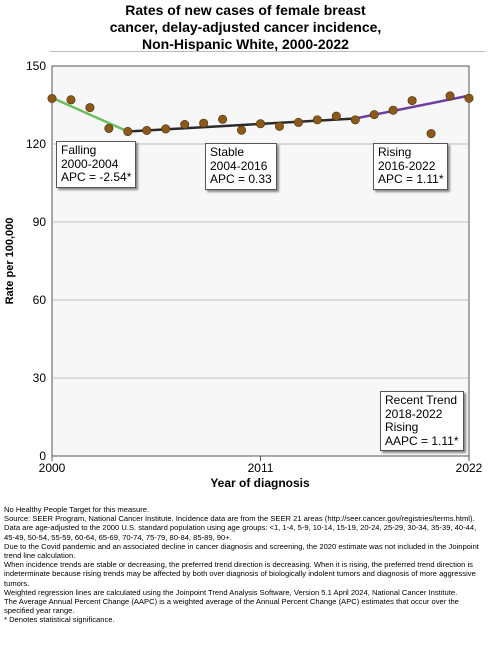 Image resolution: width=491 pixels, height=646 pixels. What do you see at coordinates (90, 163) in the screenshot?
I see `annotation-line: 2000-2004` at bounding box center [90, 163].